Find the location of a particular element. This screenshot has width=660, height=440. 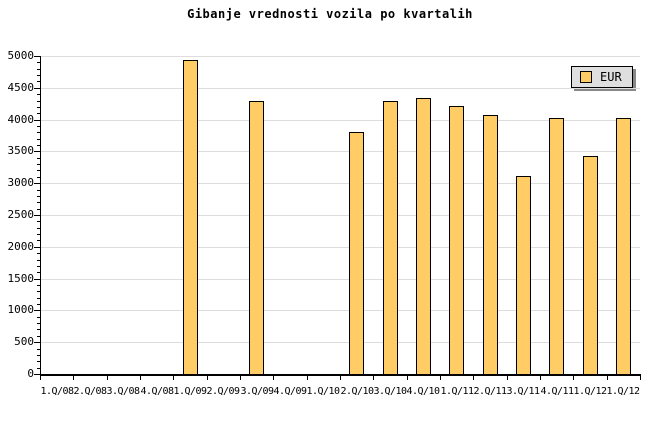

x-axis-label: 3.Q/09 is located at coordinates (257, 391).